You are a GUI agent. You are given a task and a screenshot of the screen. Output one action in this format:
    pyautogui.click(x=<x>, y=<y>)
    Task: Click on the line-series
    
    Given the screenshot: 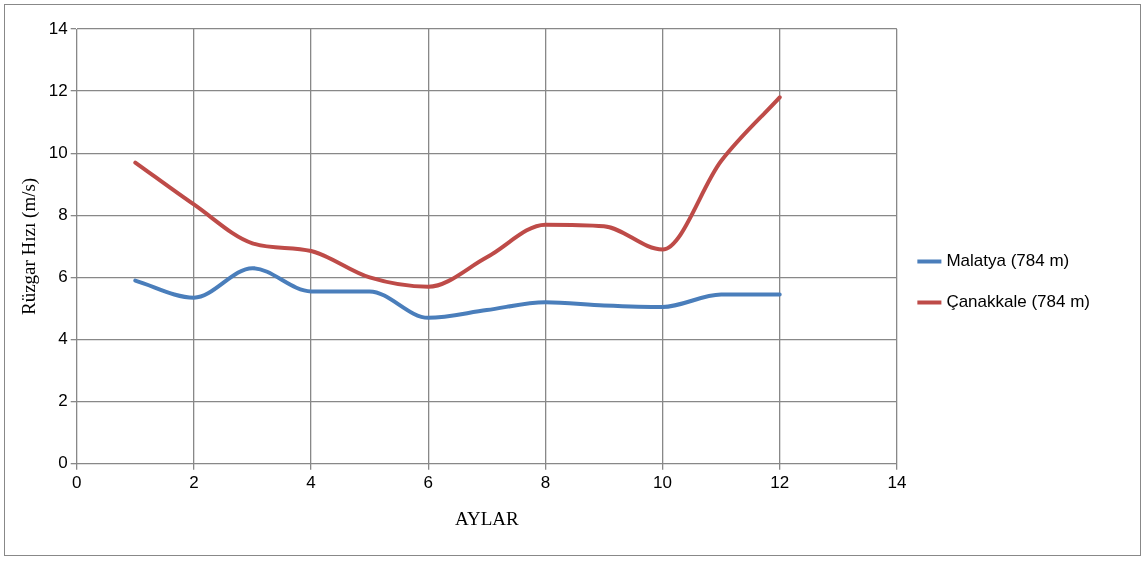 What is the action you would take?
    pyautogui.click(x=457, y=293)
    